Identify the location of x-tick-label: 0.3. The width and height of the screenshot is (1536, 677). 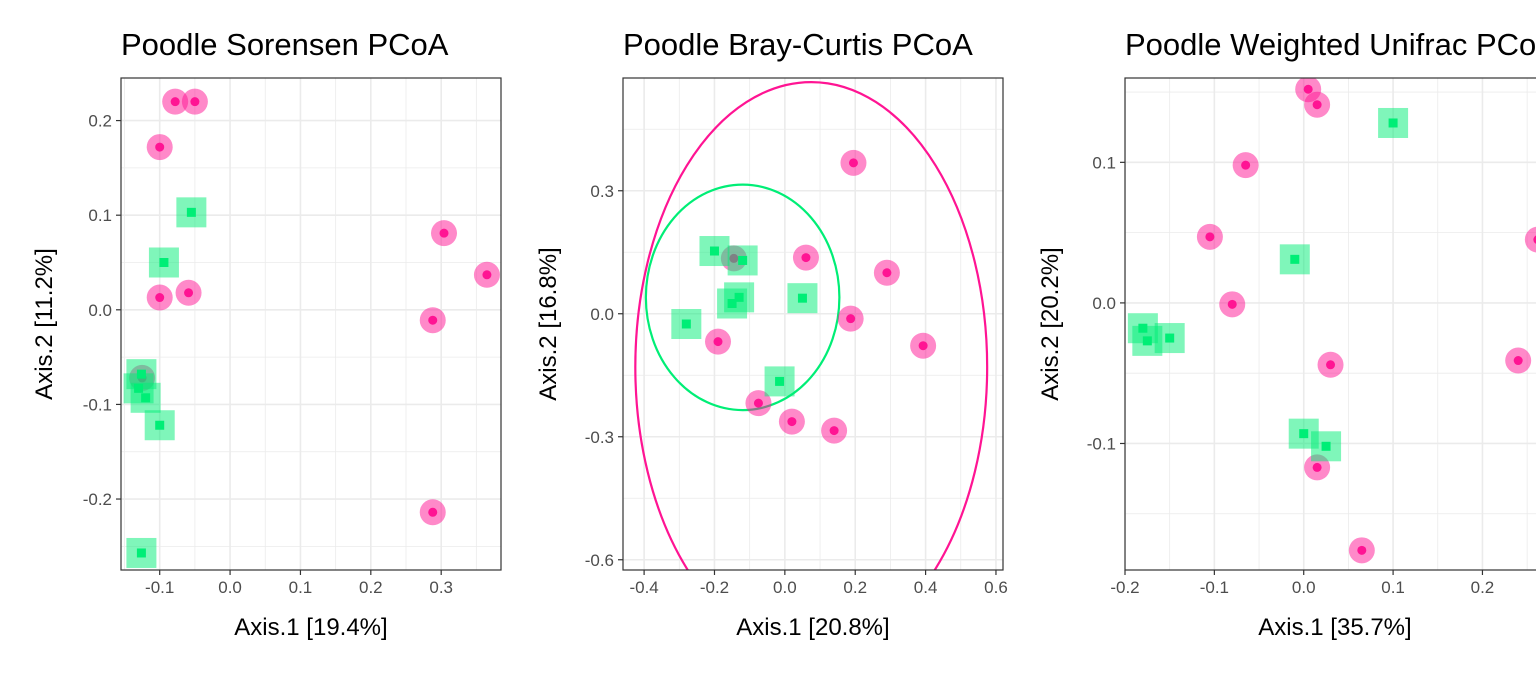
(441, 587).